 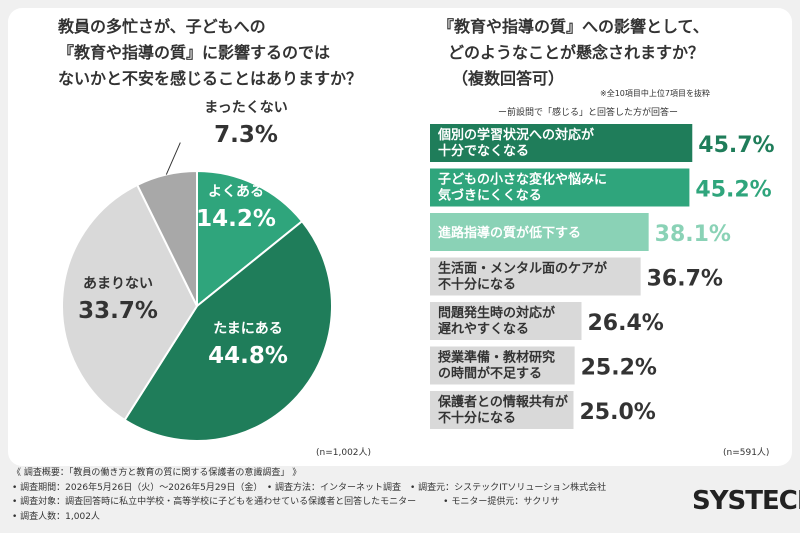 I want to click on bar-category-4-line-0: 問題発生時の対応が, so click(x=496, y=313).